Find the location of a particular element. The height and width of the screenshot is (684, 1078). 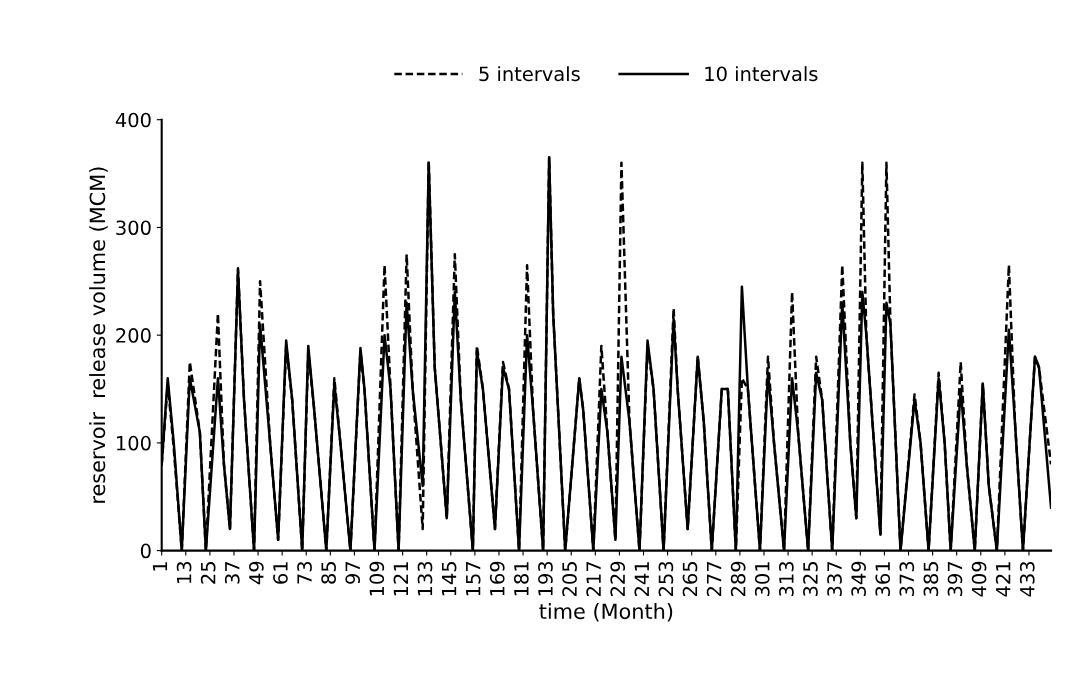

x-tick-label: 157 is located at coordinates (473, 579).